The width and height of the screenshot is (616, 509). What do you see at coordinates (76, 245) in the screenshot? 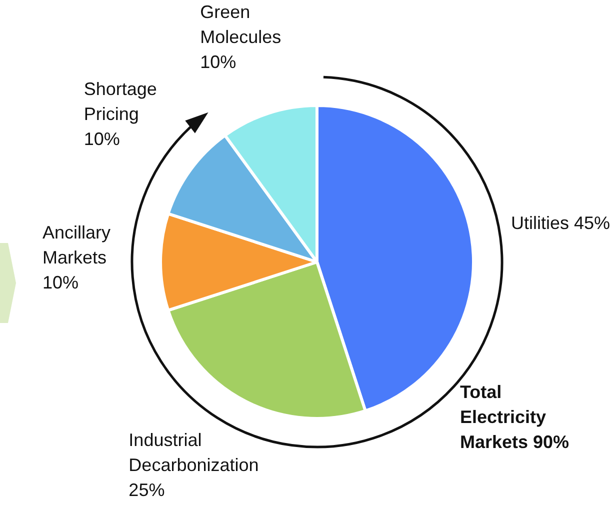
I see `slice-label: Ancillary Markets` at bounding box center [76, 245].